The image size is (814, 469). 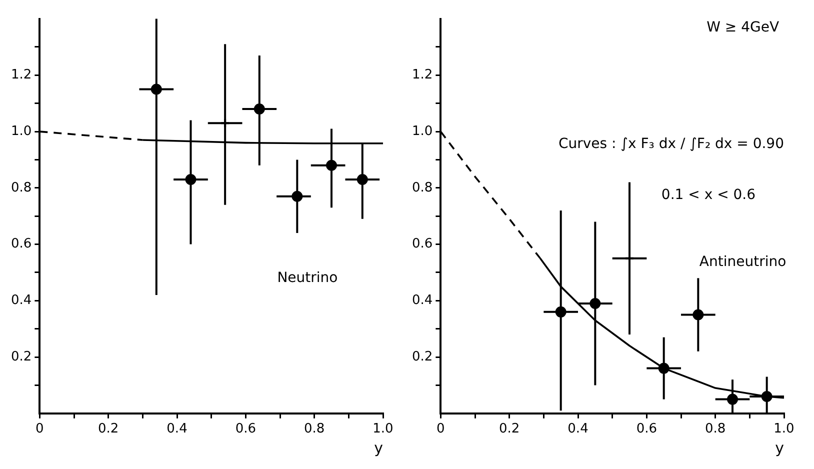 What do you see at coordinates (671, 144) in the screenshot?
I see `annotation: Curves : ∫x F₃ dx / ∫F₂ dx = 0.90` at bounding box center [671, 144].